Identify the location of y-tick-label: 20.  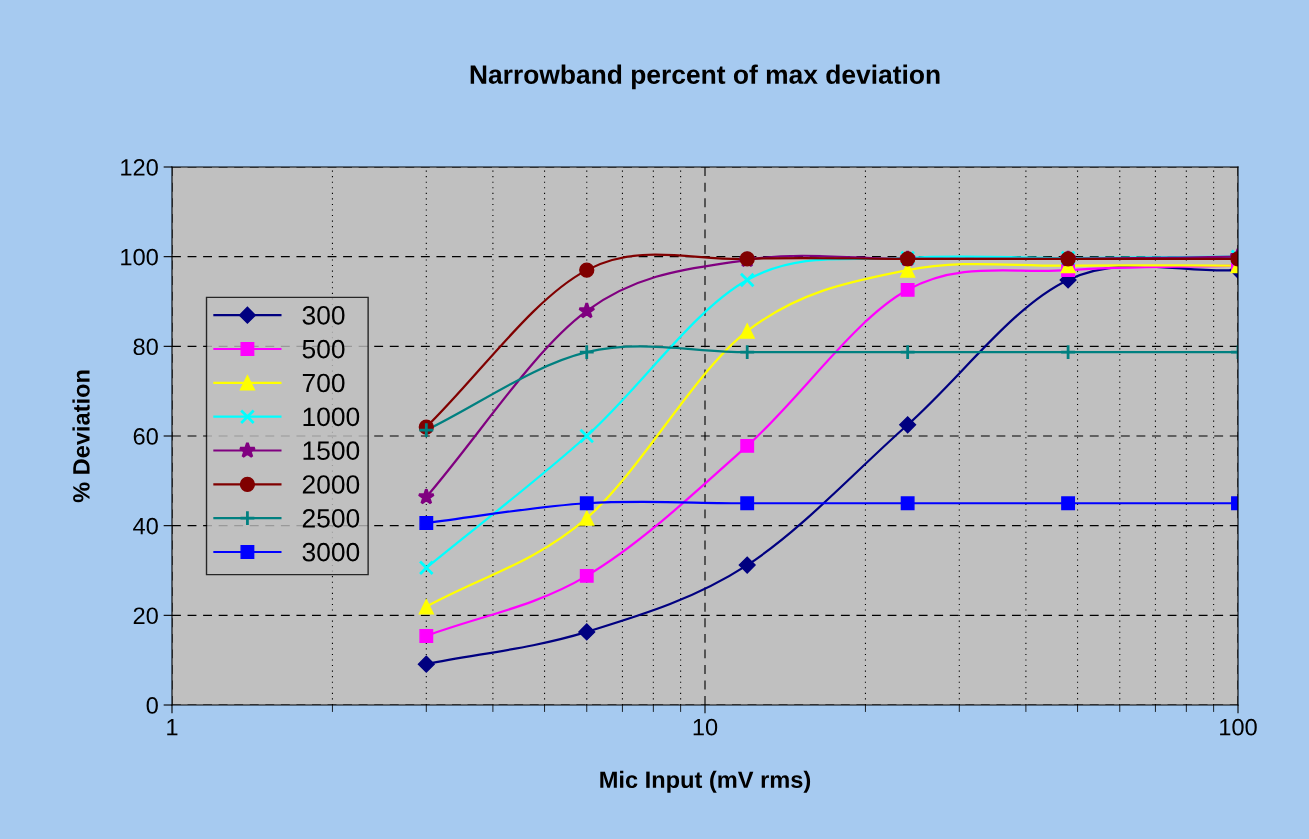
(145, 616).